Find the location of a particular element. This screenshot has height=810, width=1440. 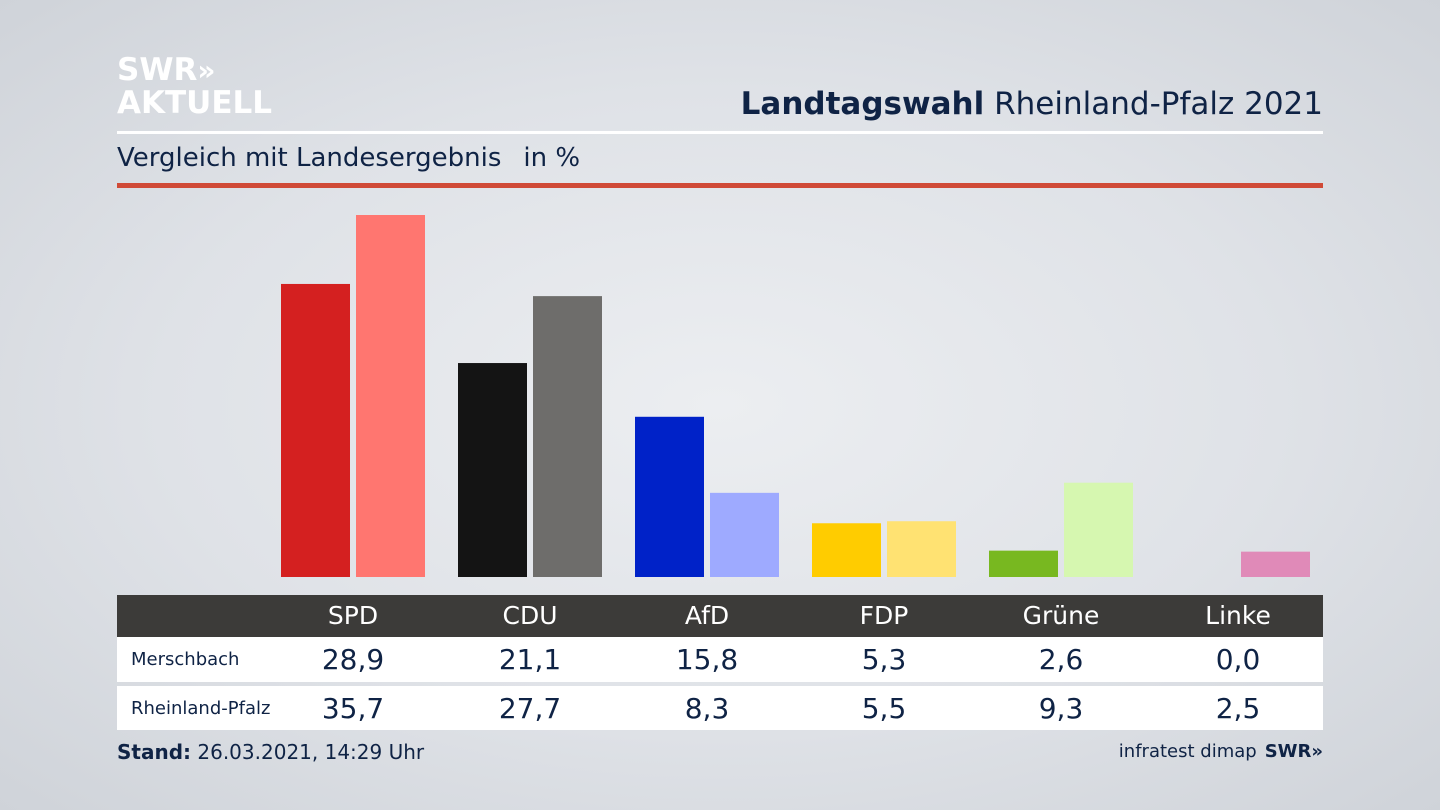

value-cell: 21,1 is located at coordinates (530, 659).